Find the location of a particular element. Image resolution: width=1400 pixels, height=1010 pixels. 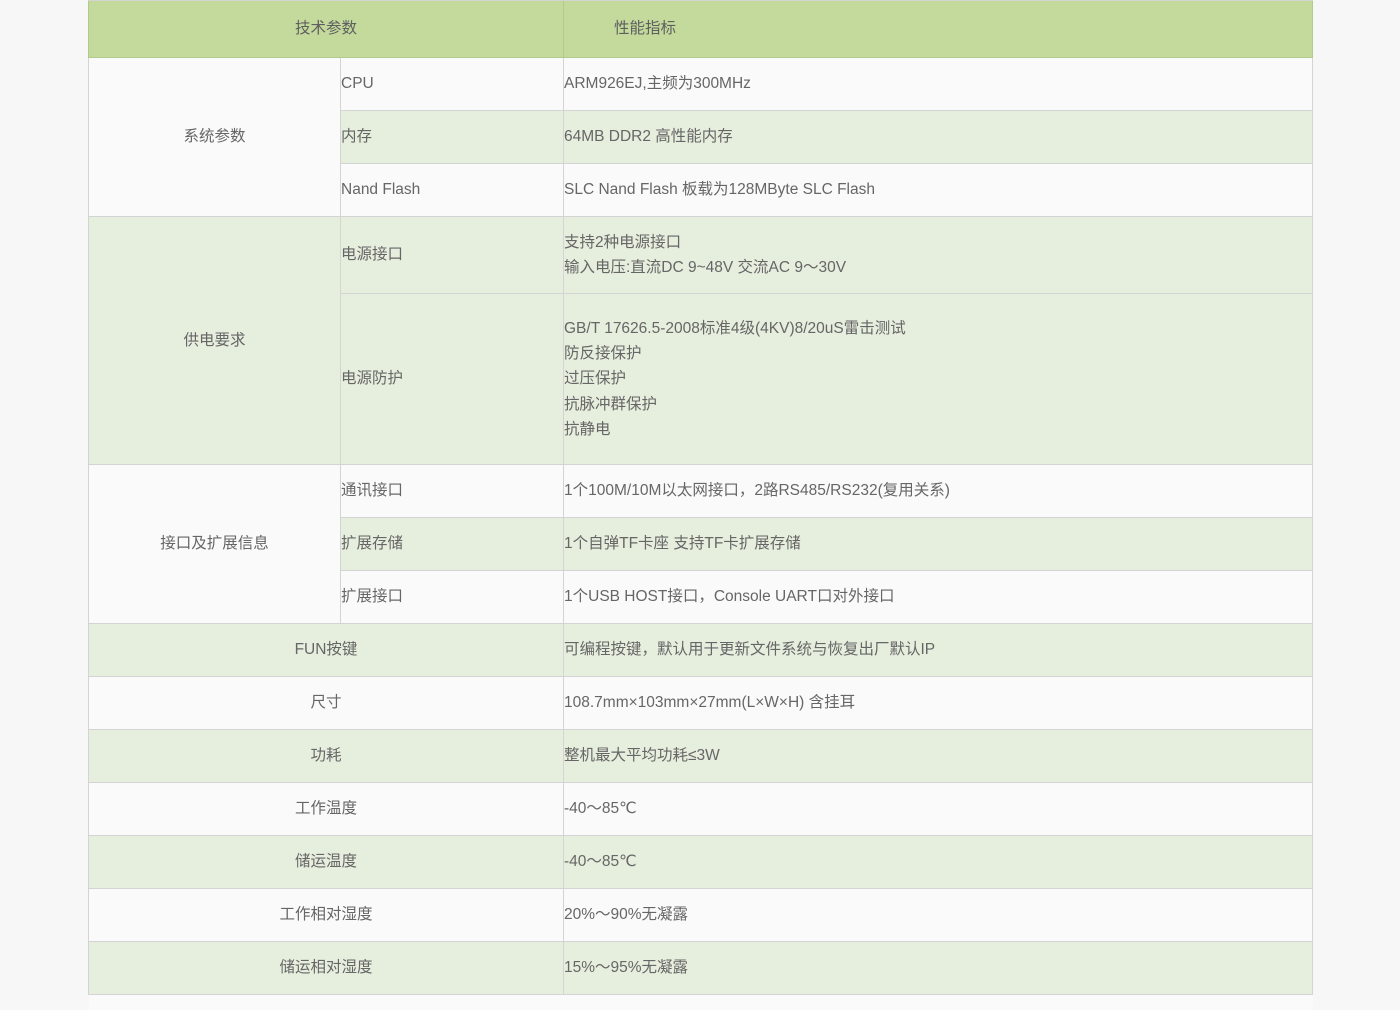

table-row: 工作相对湿度 20%～90%无凝露 is located at coordinates (700, 915).